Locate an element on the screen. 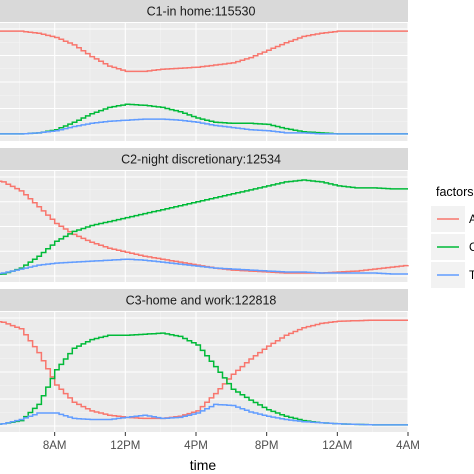 This screenshot has height=474, width=474. legend-label: A is located at coordinates (471, 220).